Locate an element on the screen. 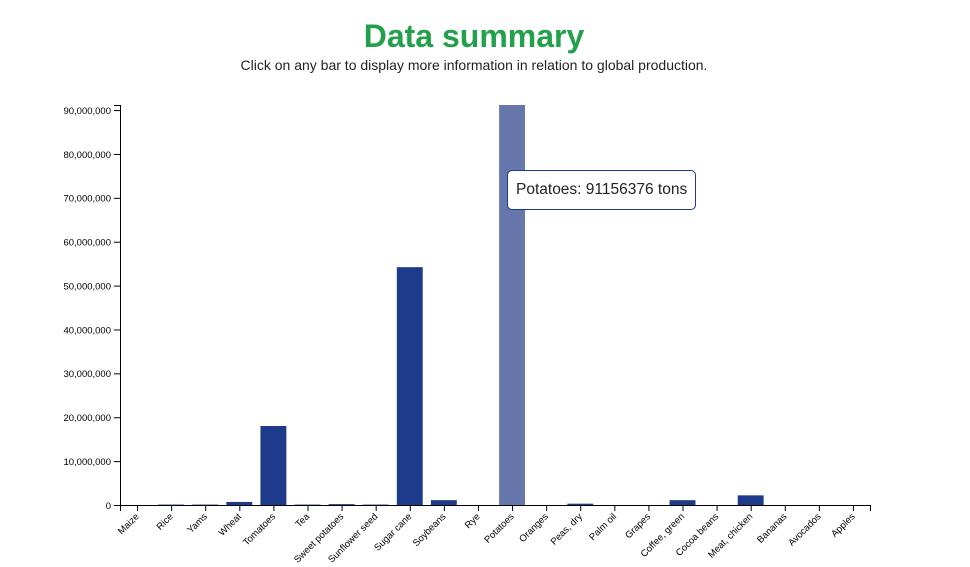  y-tick-label: 90,000,000 is located at coordinates (87, 111).